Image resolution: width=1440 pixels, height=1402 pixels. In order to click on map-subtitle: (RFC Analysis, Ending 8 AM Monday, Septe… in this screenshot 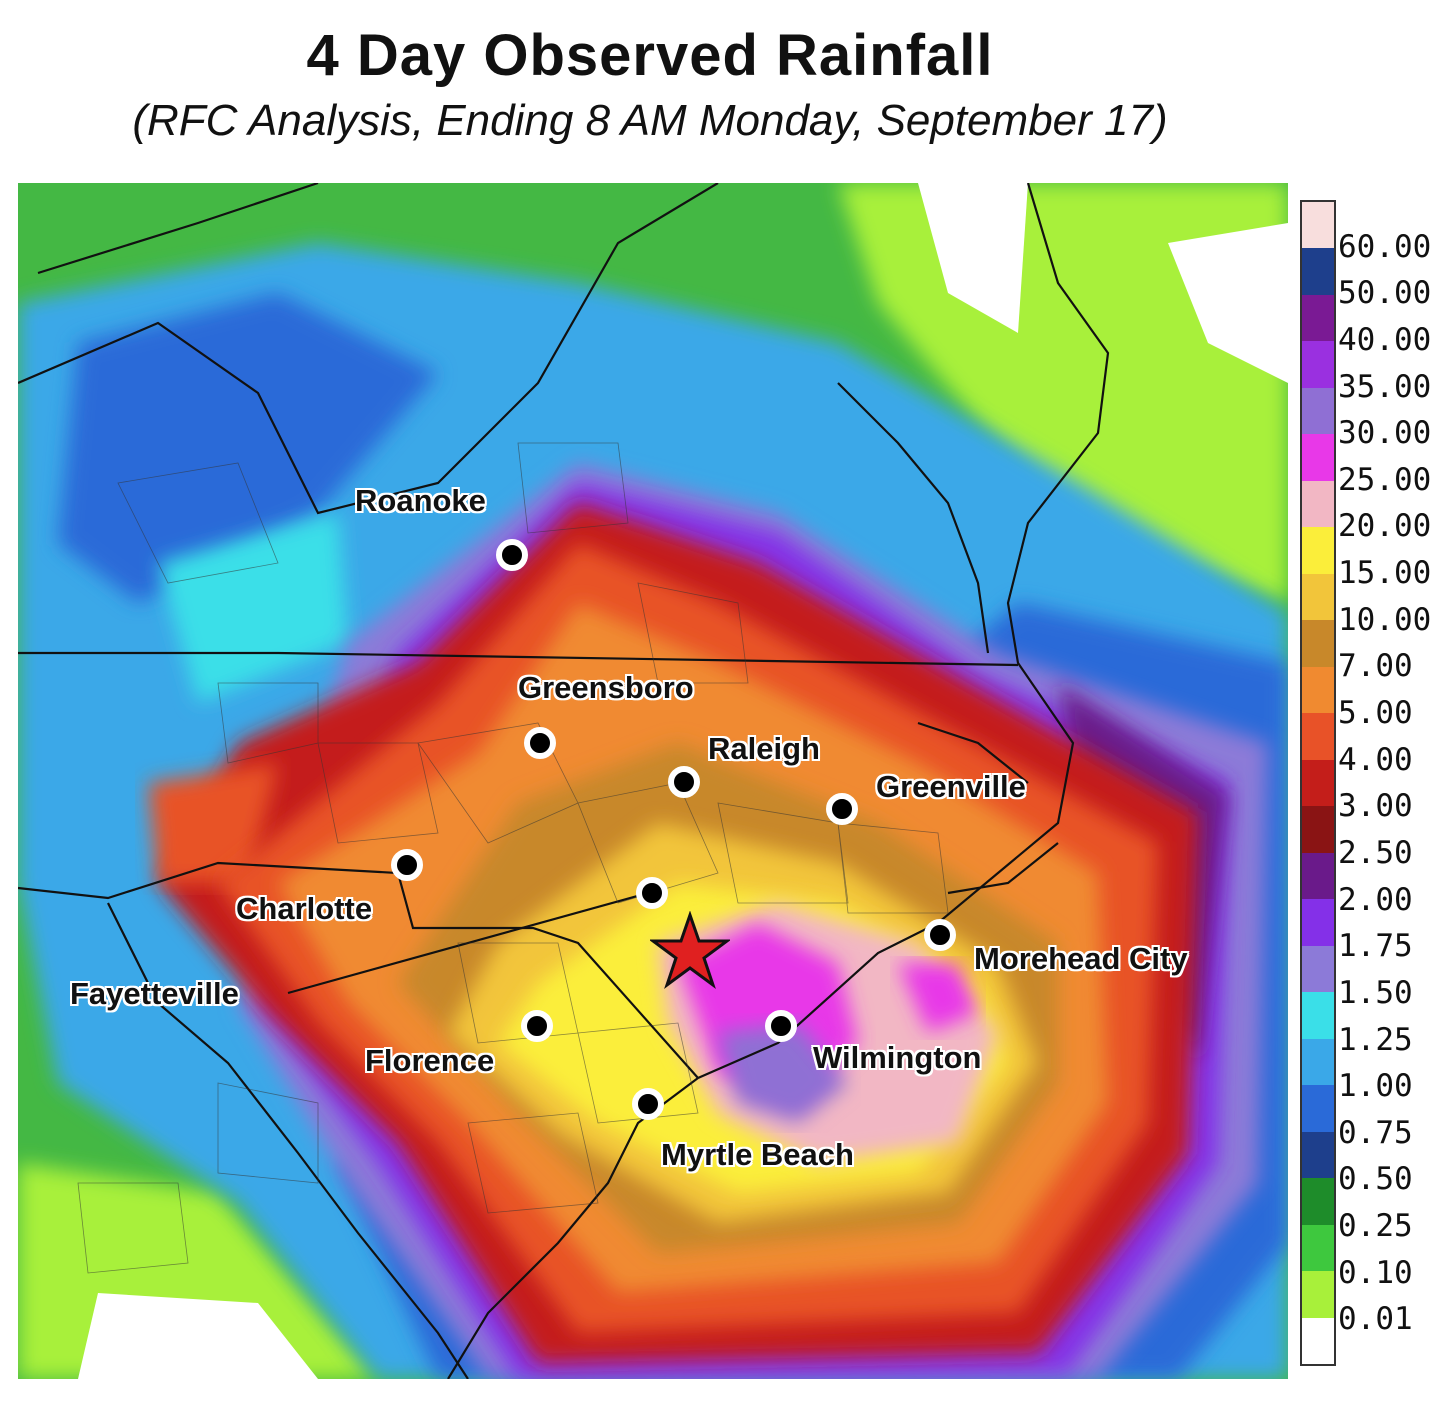, I will do `click(650, 120)`.